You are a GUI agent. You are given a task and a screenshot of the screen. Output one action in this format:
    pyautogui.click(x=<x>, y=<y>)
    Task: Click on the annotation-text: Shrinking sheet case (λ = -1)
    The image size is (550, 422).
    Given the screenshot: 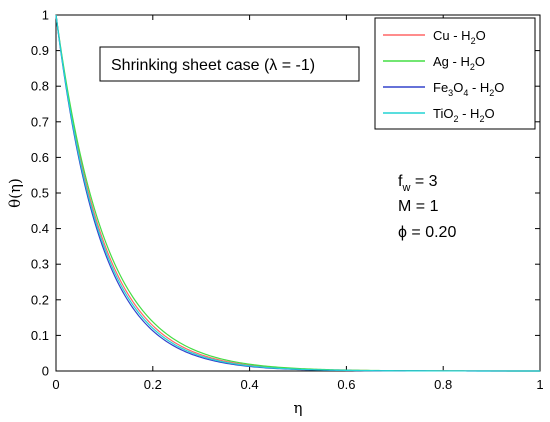 What is the action you would take?
    pyautogui.click(x=213, y=65)
    